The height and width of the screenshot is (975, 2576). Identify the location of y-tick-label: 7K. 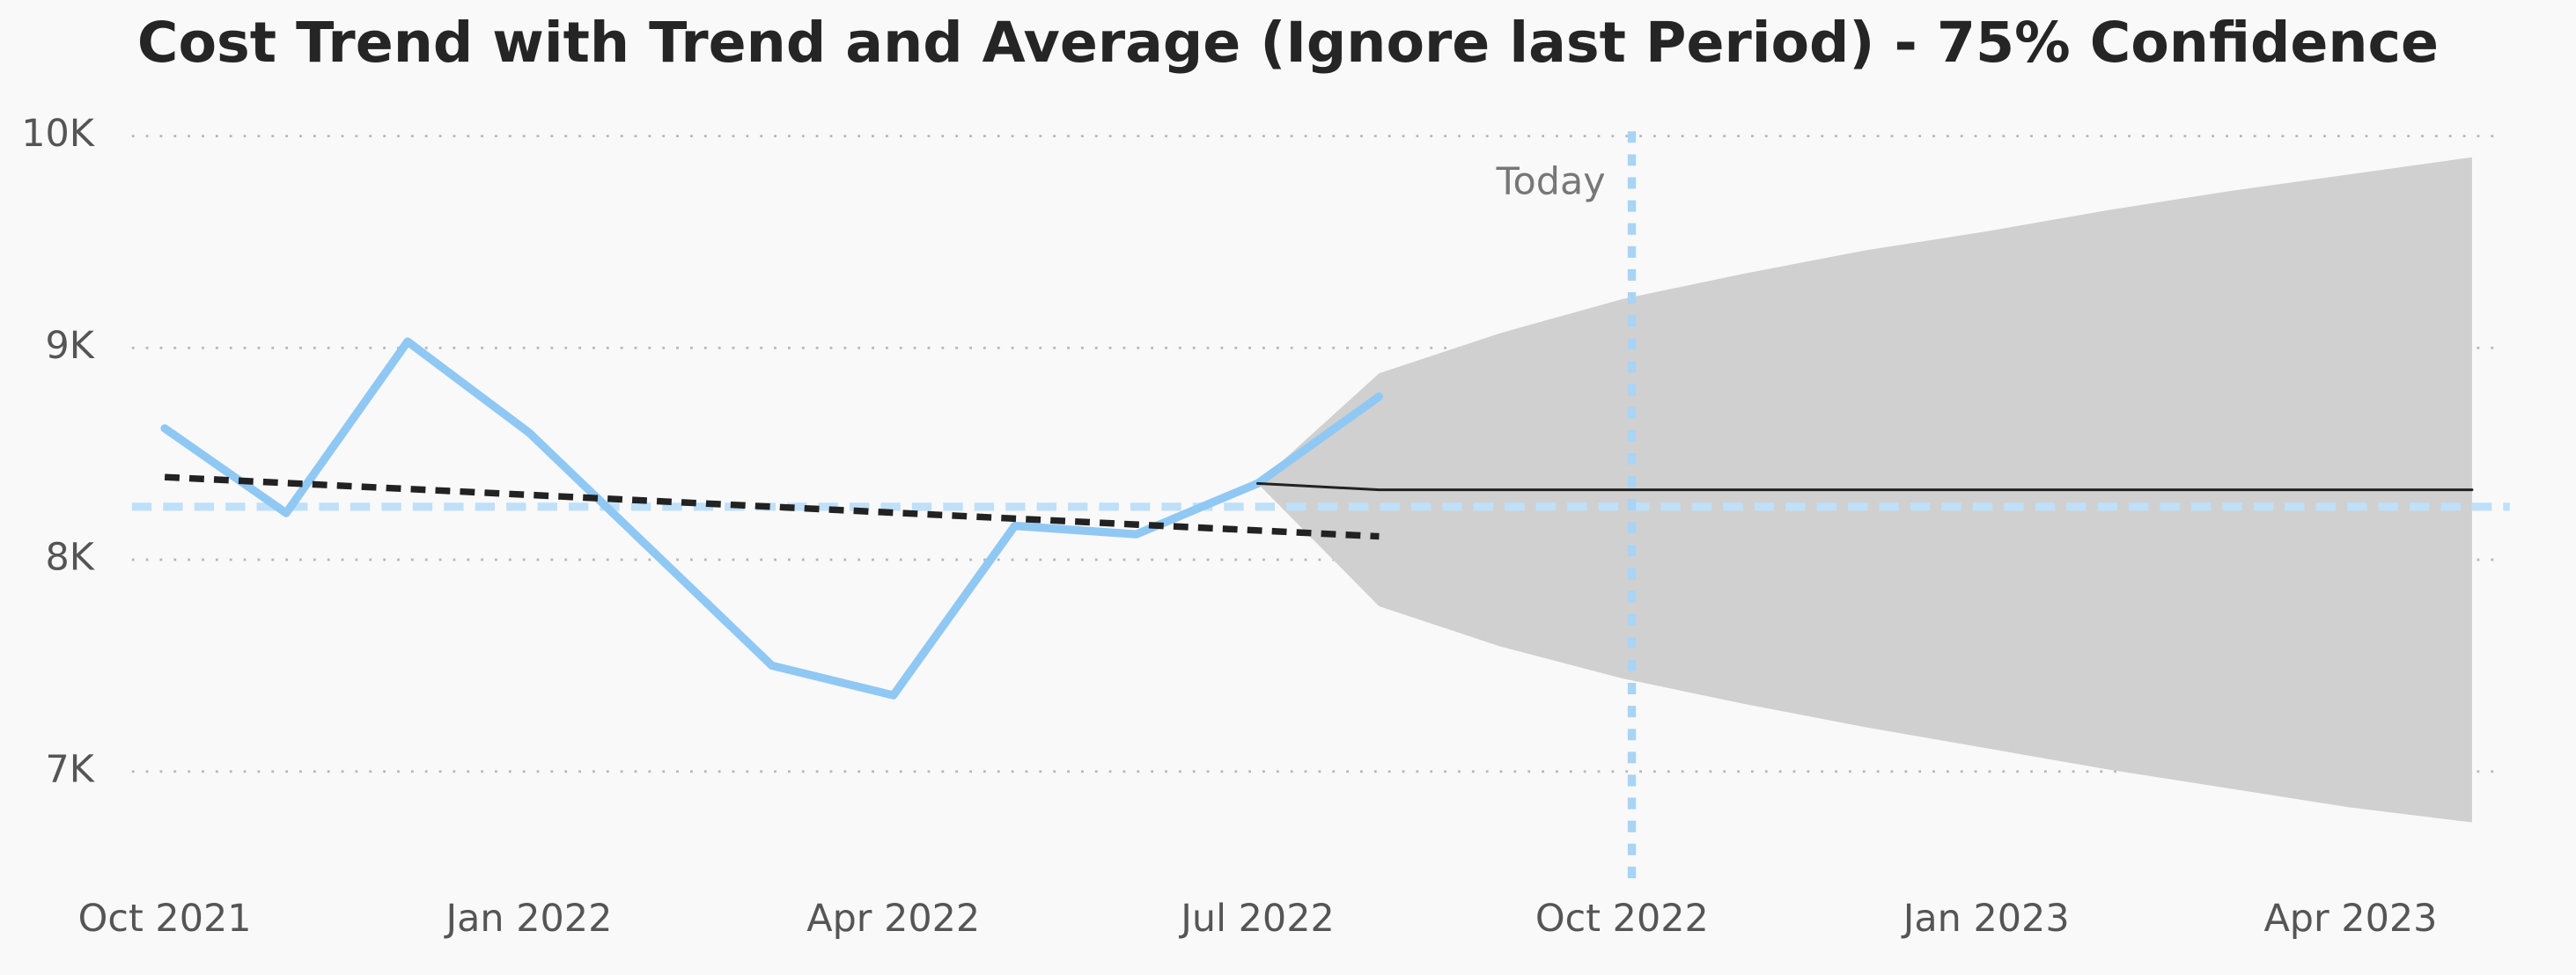
(70, 769).